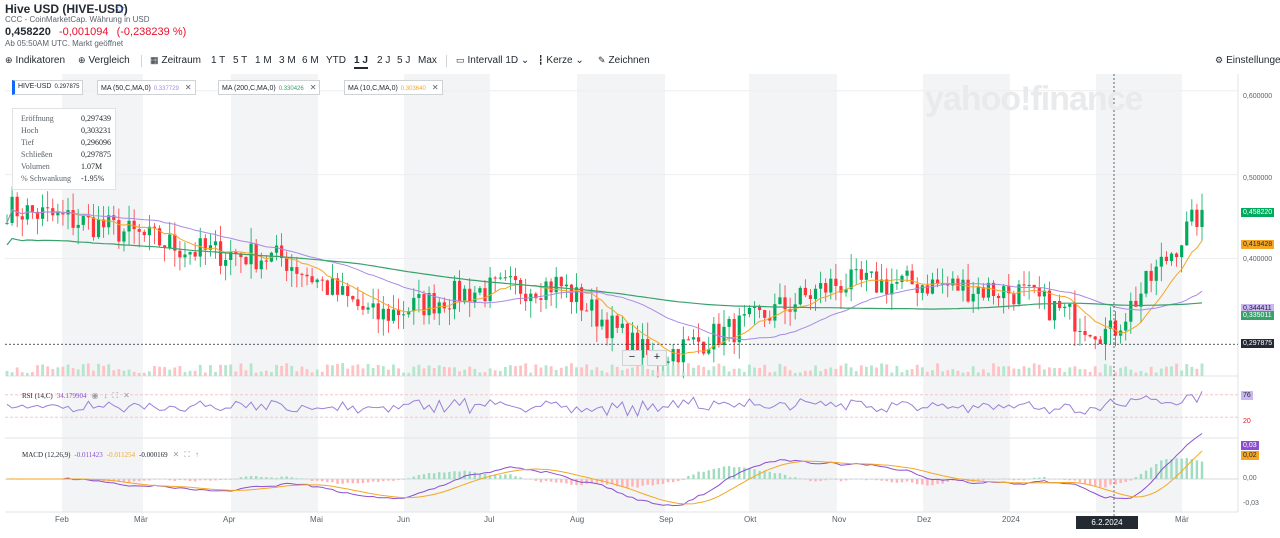  I want to click on range-2y: 2 J, so click(384, 60).